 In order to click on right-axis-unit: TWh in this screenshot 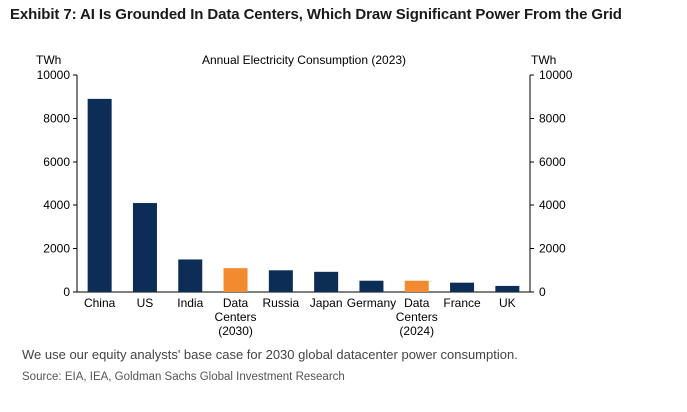, I will do `click(543, 60)`.